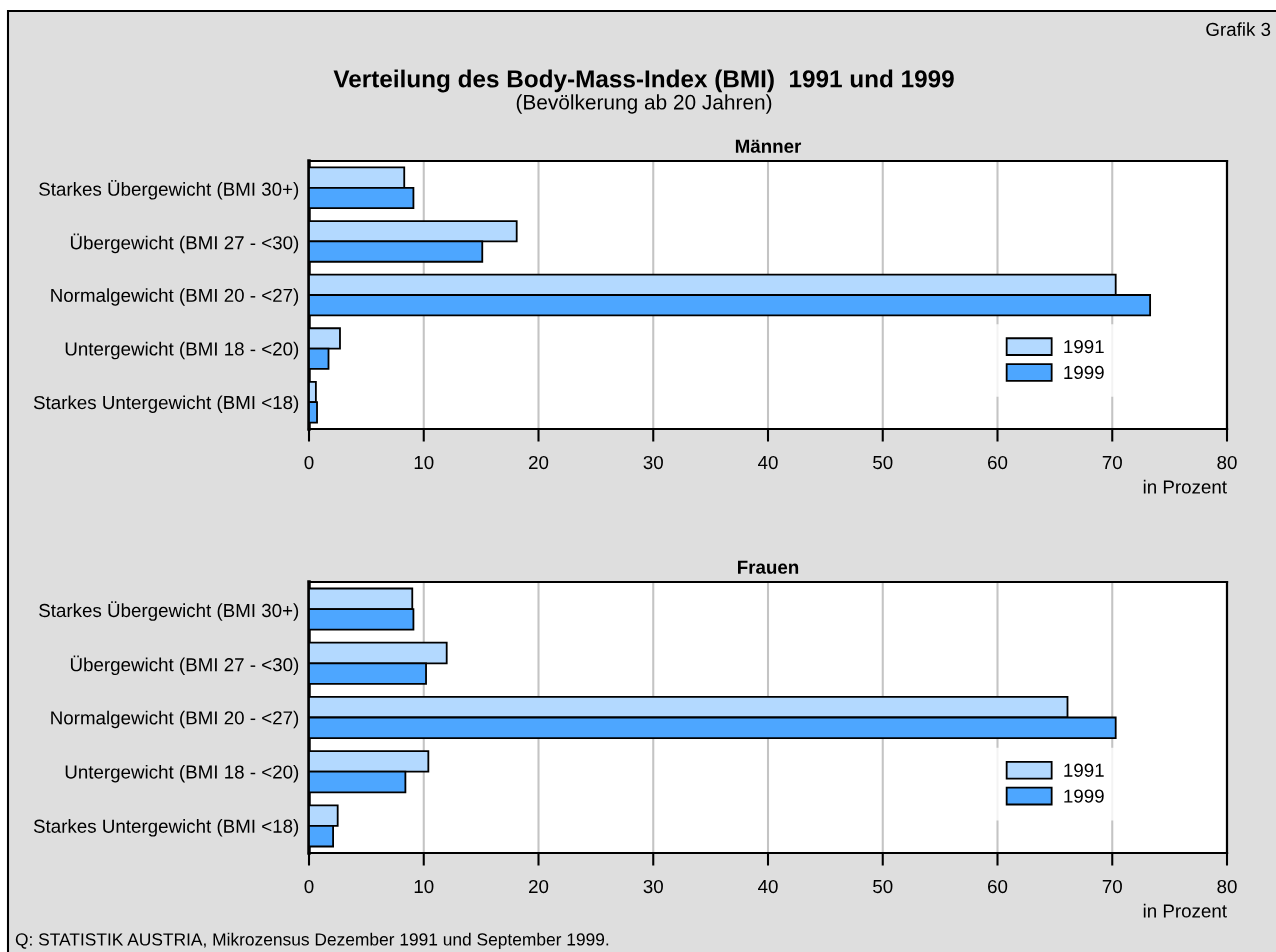 Image resolution: width=1276 pixels, height=952 pixels. What do you see at coordinates (312, 940) in the screenshot?
I see `text: Q: STATISTIK AUSTRIA, Mikrozensus Dezember 1991 und September 1999.` at bounding box center [312, 940].